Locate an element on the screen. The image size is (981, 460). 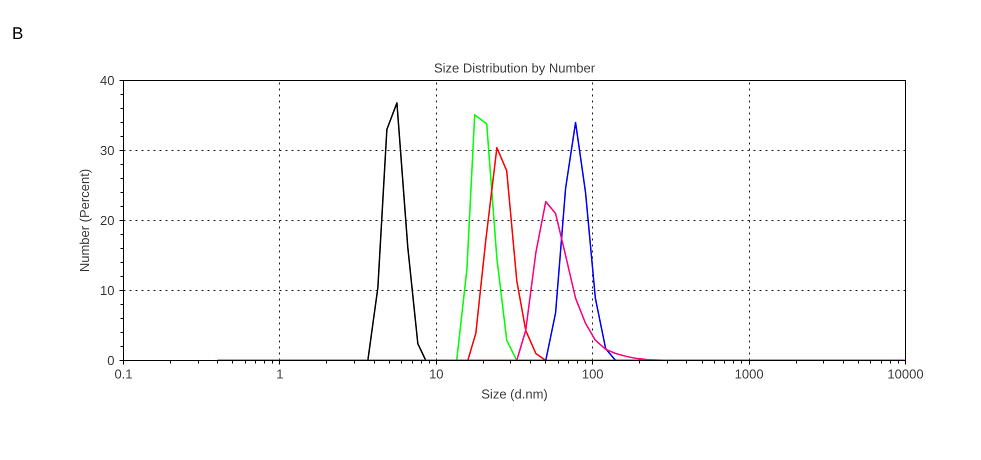
y-tick-label: 0 is located at coordinates (111, 360).